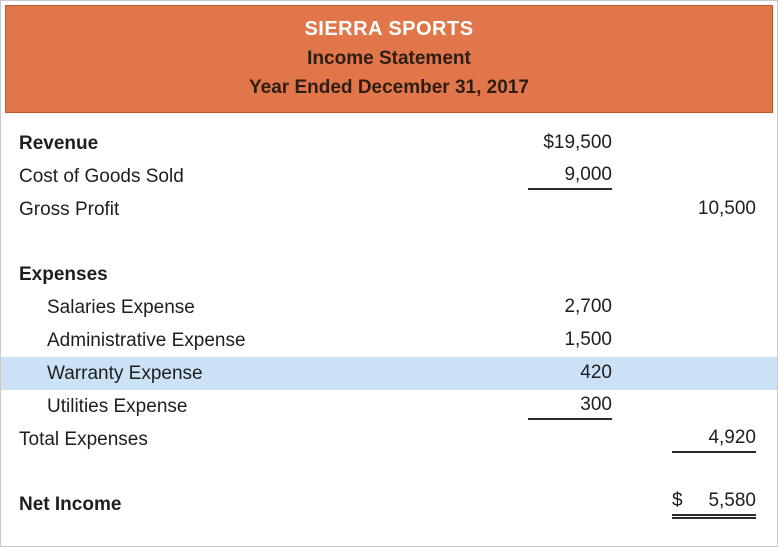  I want to click on statement-title: Income Statement, so click(389, 58).